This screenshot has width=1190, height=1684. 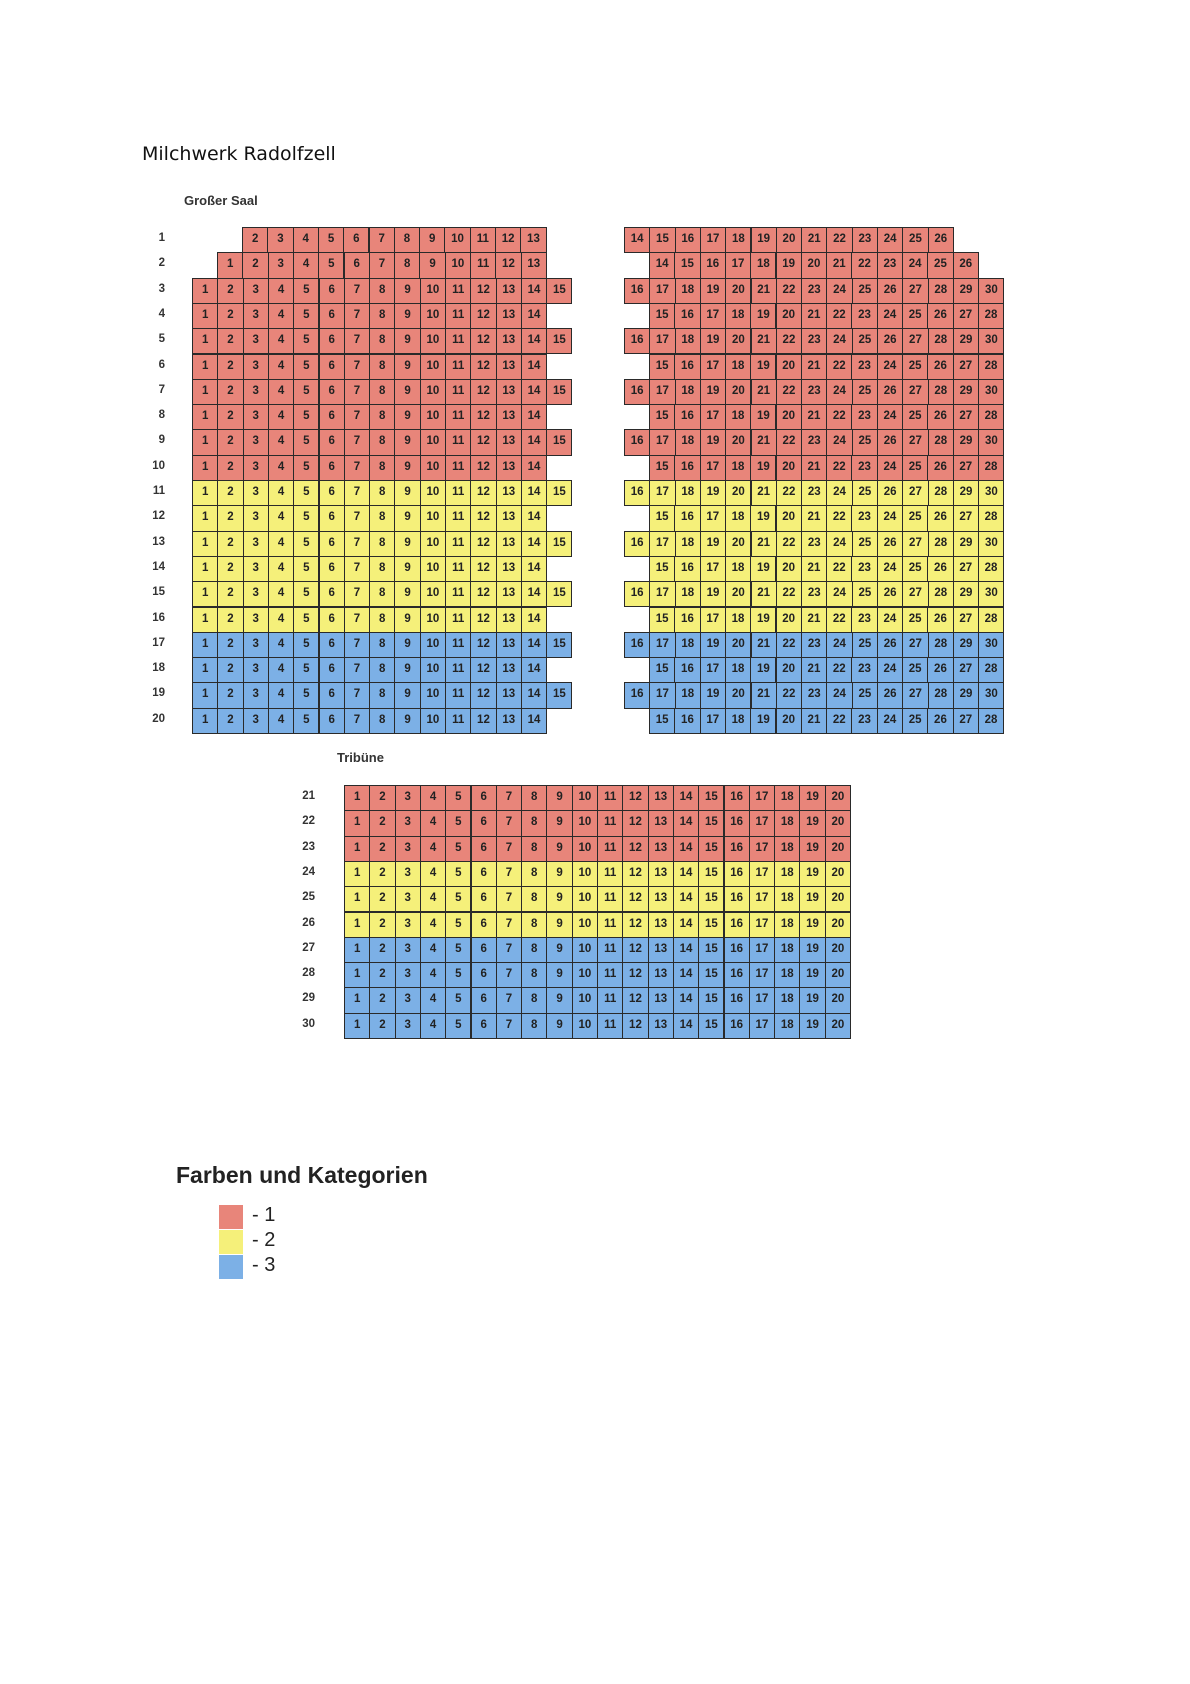 What do you see at coordinates (966, 392) in the screenshot?
I see `seat: 29` at bounding box center [966, 392].